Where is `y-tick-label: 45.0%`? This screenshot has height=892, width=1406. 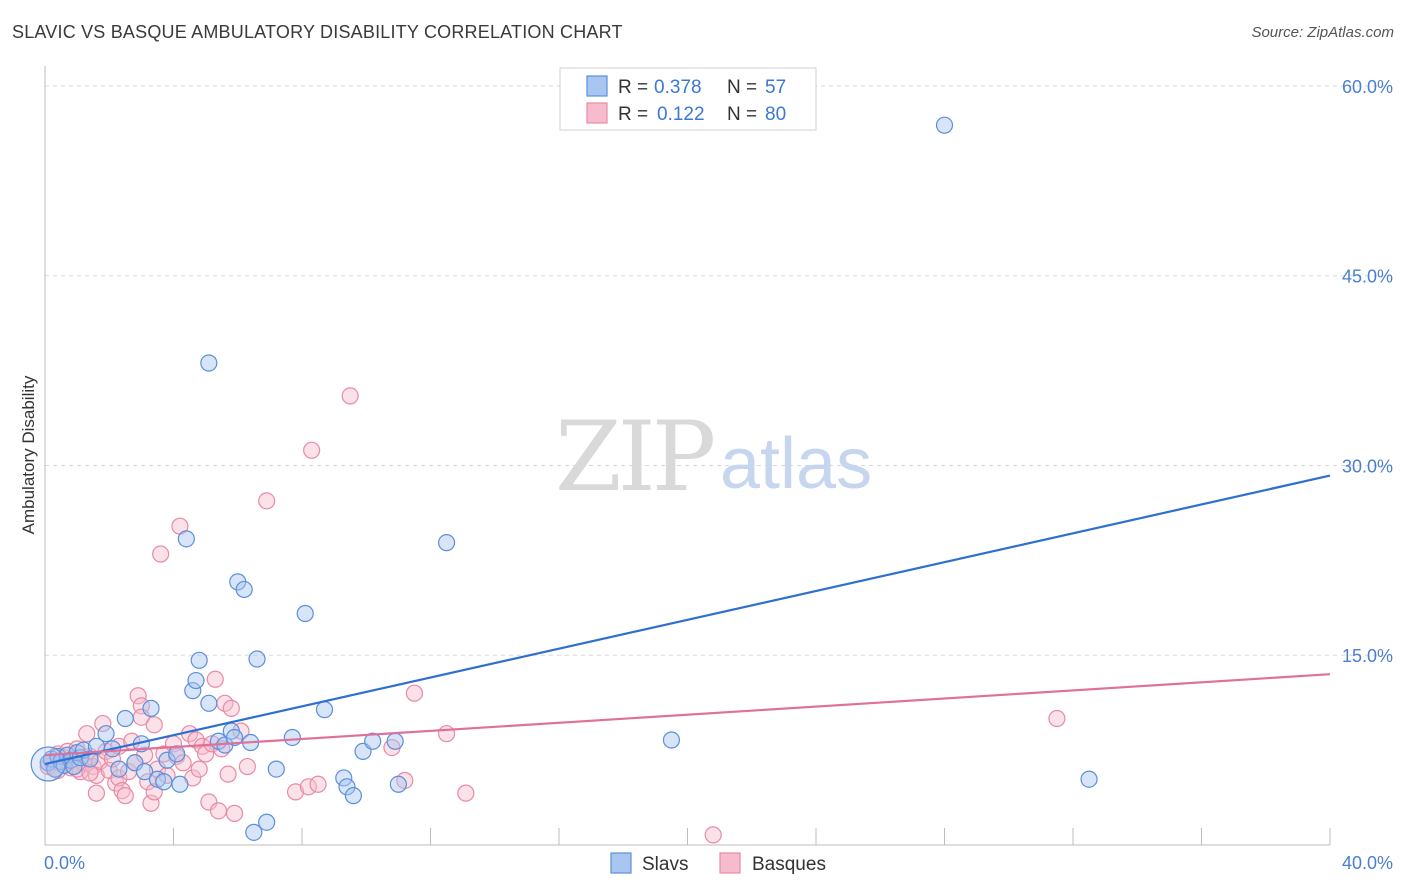
y-tick-label: 45.0% is located at coordinates (1367, 277).